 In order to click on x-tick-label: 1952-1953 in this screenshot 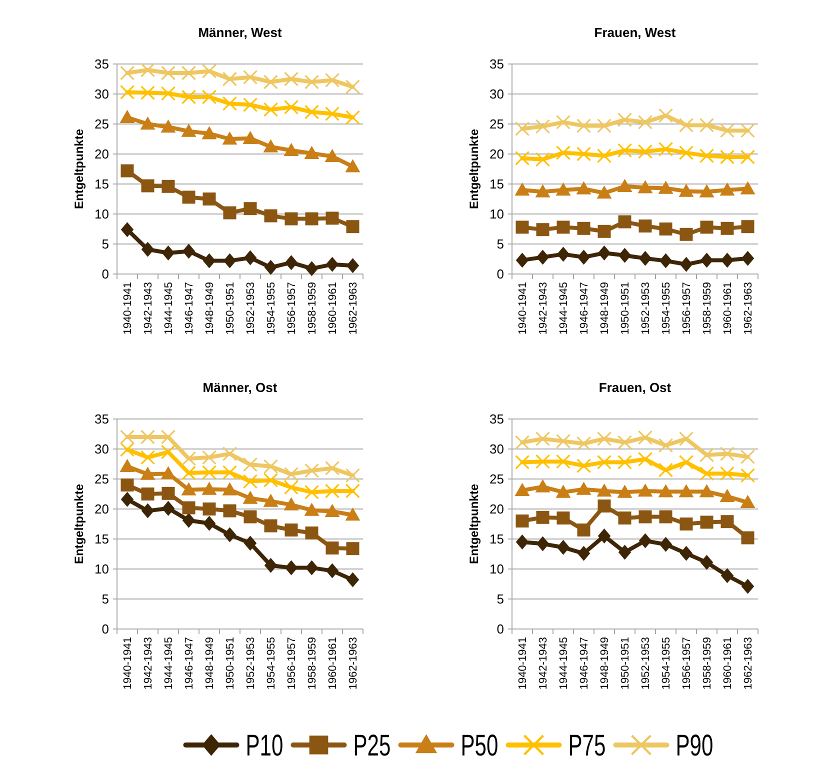, I will do `click(646, 663)`.